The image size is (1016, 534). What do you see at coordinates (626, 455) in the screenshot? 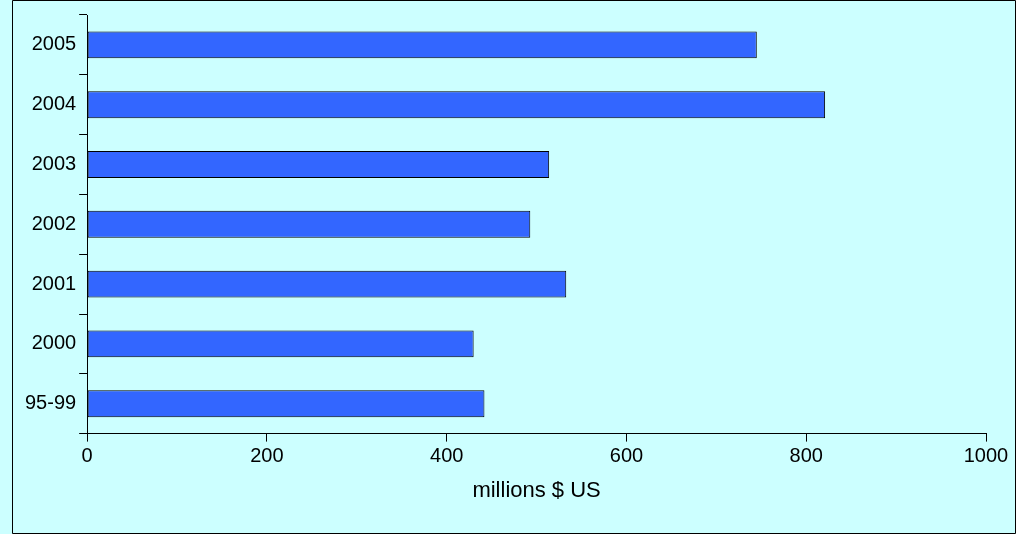
I see `x-tick-label: 600` at bounding box center [626, 455].